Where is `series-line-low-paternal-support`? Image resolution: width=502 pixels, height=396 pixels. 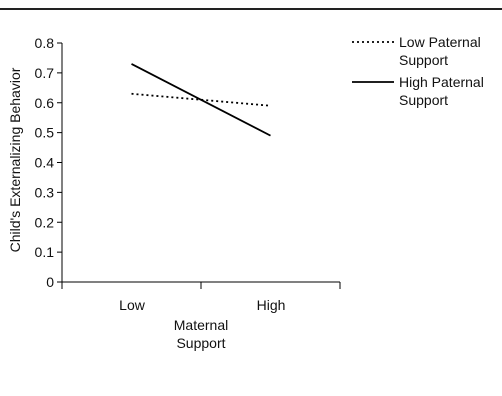 series-line-low-paternal-support is located at coordinates (201, 99).